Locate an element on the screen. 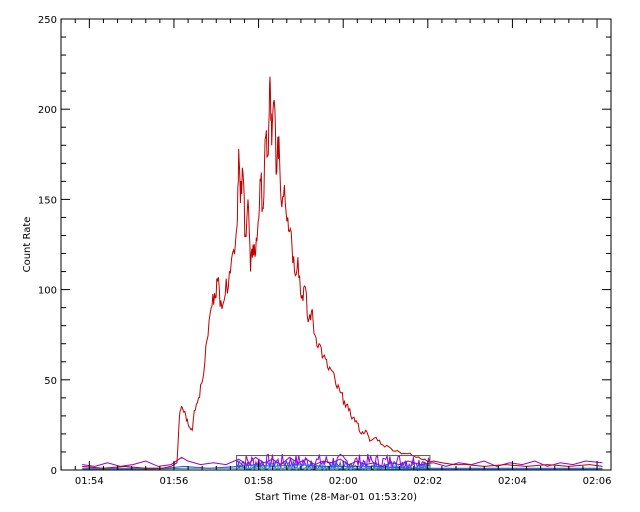 The height and width of the screenshot is (512, 640). y-tick-label: 150 is located at coordinates (47, 200).